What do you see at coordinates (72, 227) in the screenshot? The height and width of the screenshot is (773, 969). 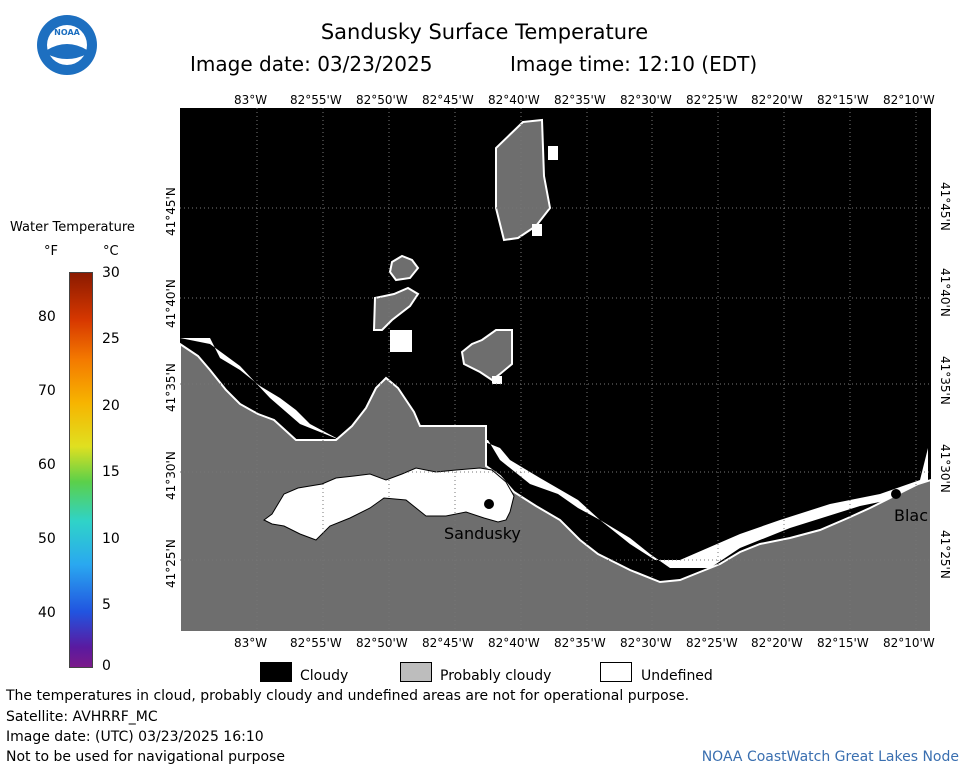 I see `colorbar-title: Water Temperature` at bounding box center [72, 227].